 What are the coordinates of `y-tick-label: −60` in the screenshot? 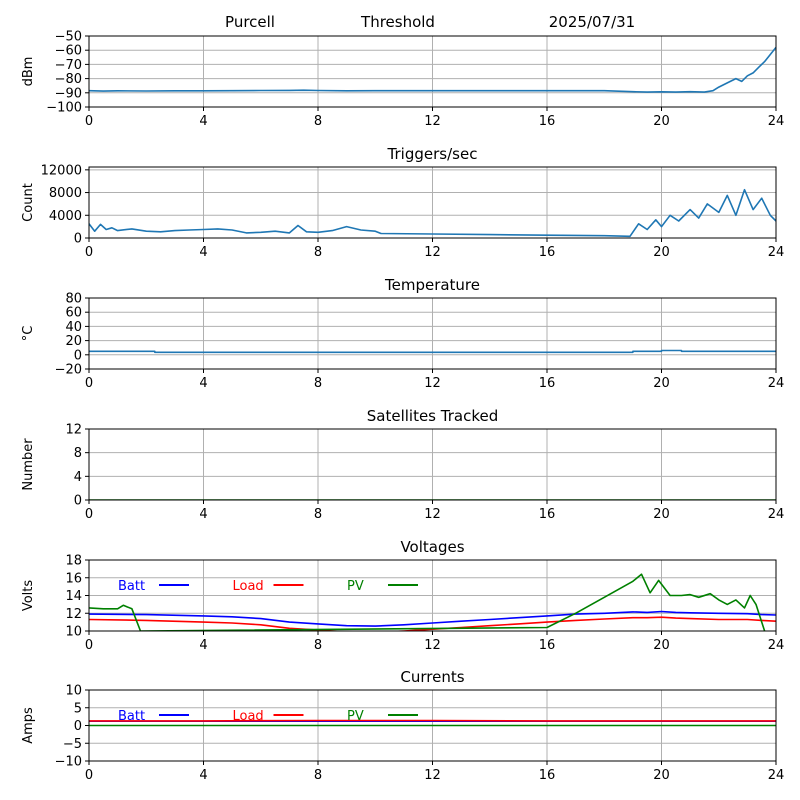 It's located at (68, 51).